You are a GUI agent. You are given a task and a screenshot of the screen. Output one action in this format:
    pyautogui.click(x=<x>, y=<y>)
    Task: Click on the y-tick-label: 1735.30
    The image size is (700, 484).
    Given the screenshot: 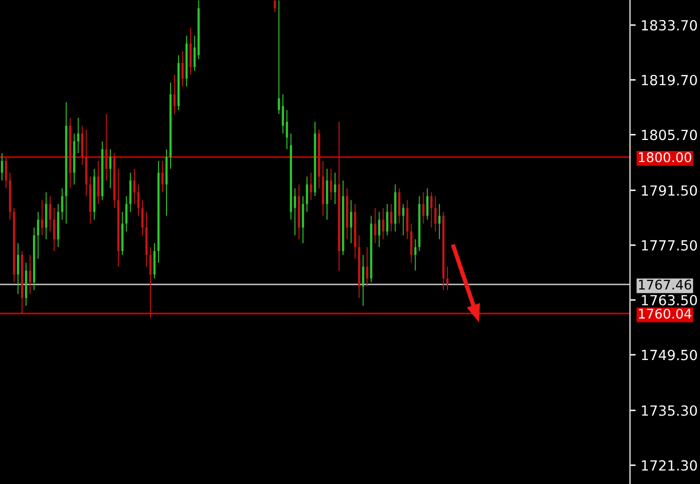 What is the action you would take?
    pyautogui.click(x=669, y=410)
    